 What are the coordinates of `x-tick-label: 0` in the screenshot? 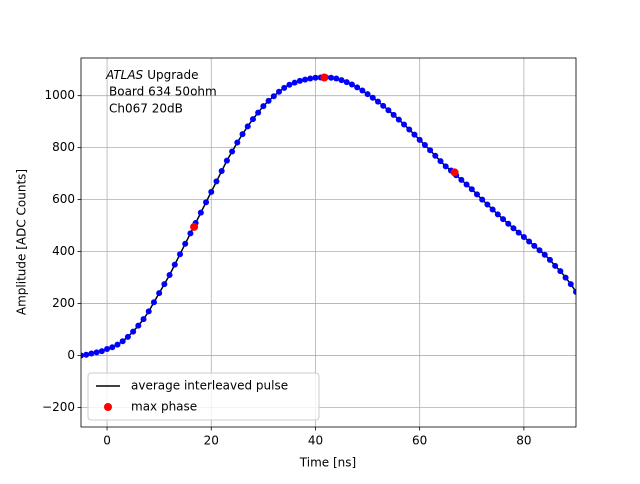 It's located at (107, 441).